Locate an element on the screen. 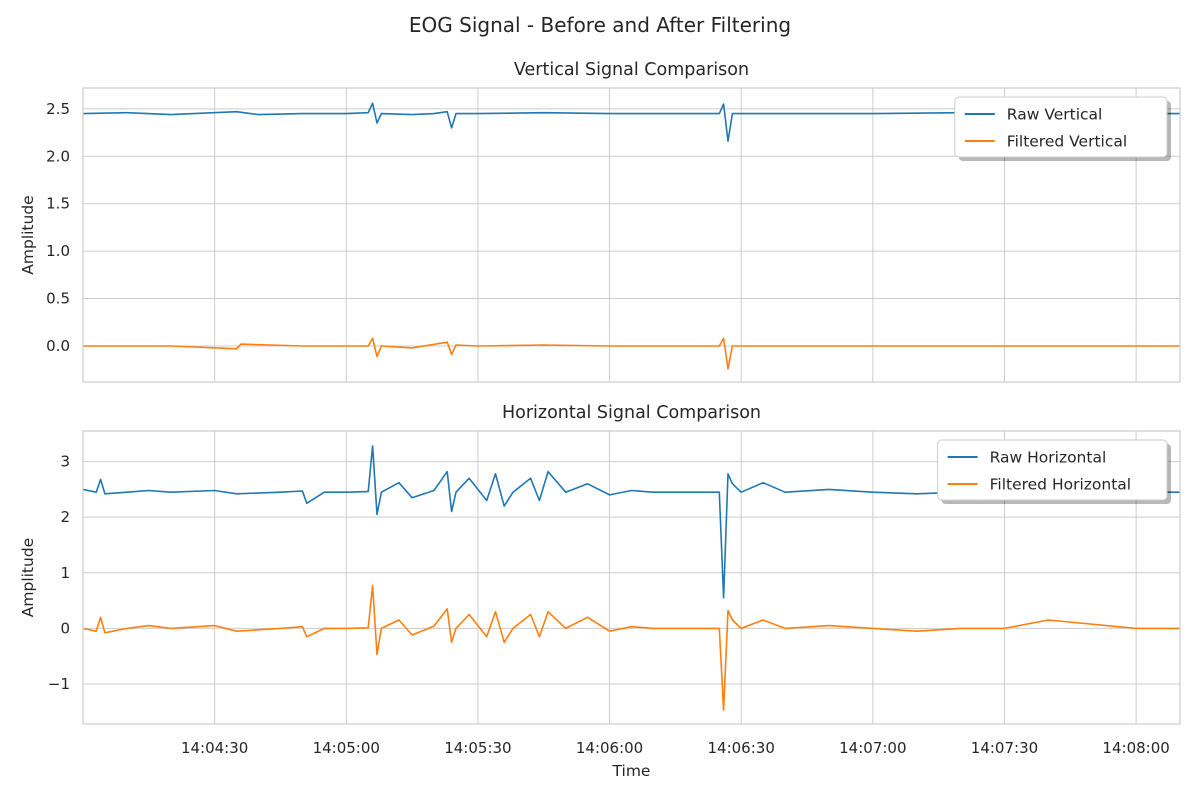  y-tick-label: 0.5 is located at coordinates (58, 299).